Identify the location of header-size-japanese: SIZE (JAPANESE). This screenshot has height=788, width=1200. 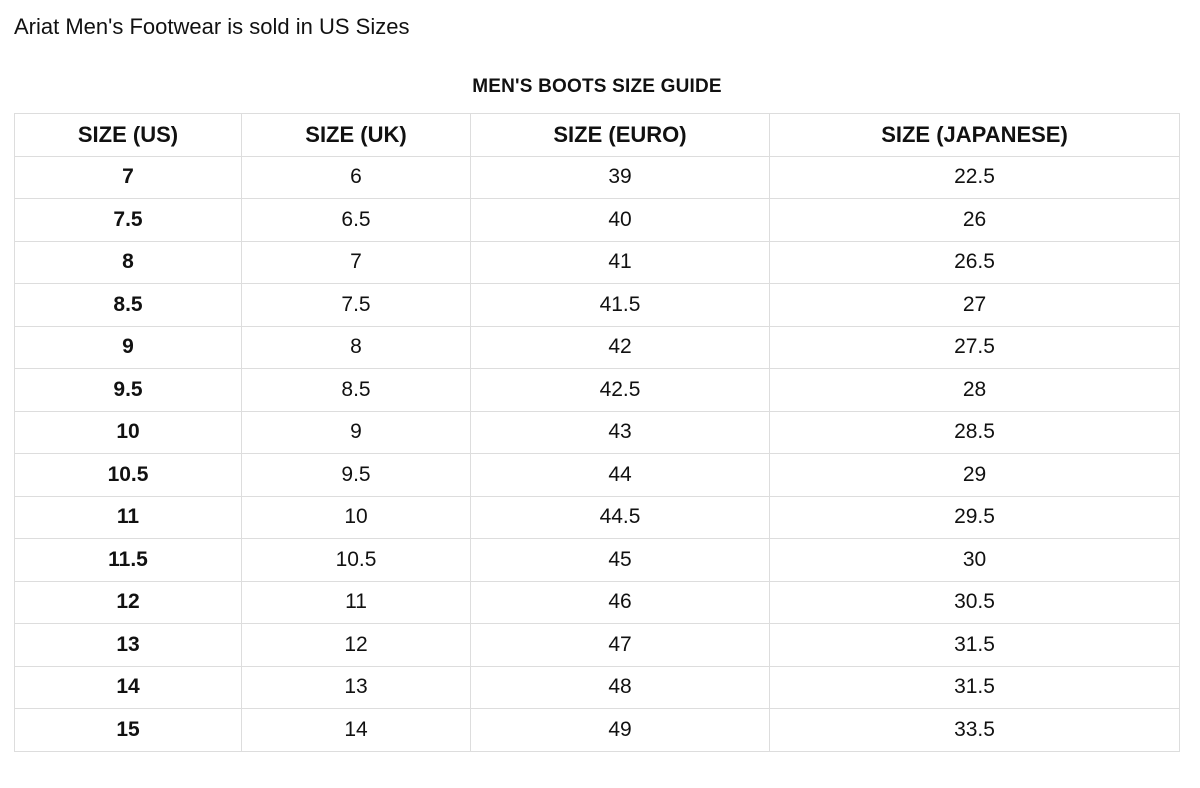
(974, 135).